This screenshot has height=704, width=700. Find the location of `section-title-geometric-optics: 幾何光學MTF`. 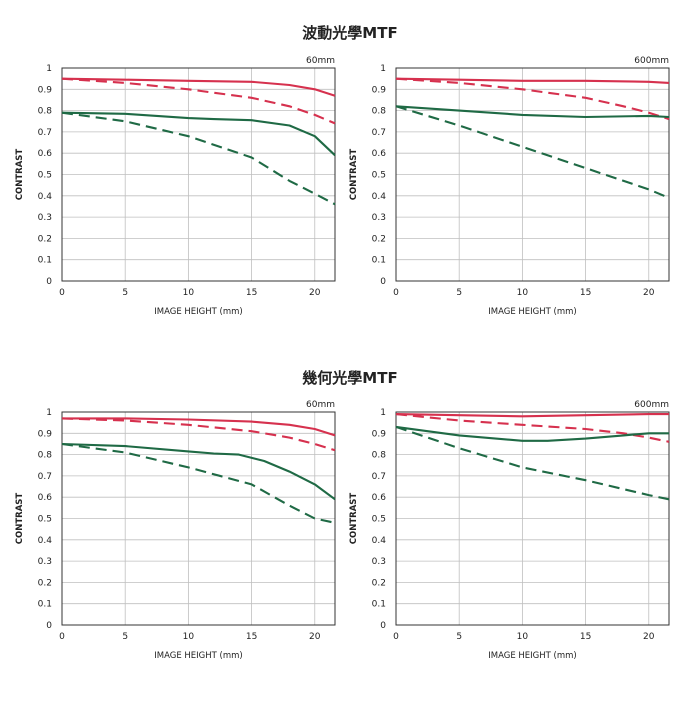

section-title-geometric-optics: 幾何光學MTF is located at coordinates (349, 378).